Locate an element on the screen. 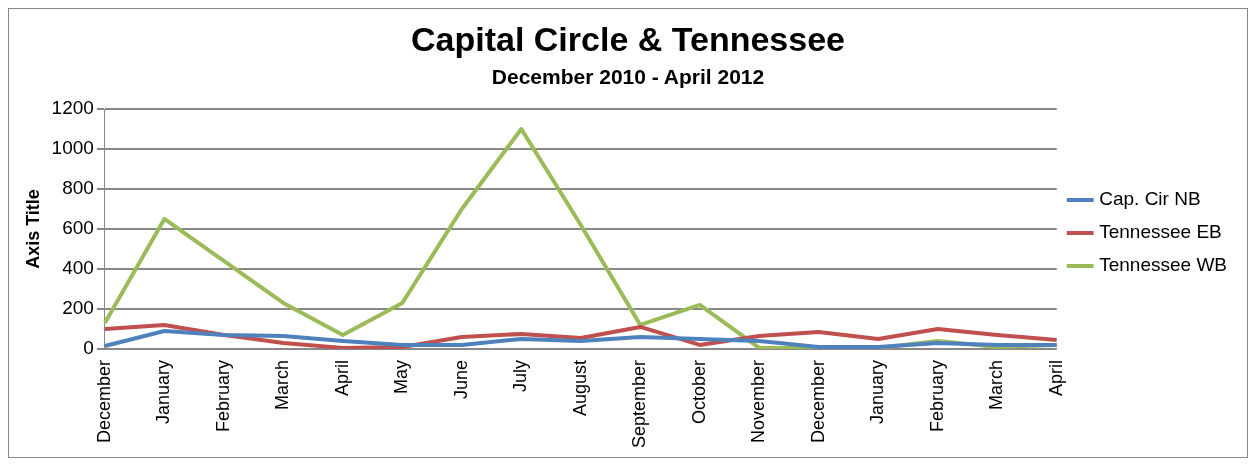  x-tick-label: October is located at coordinates (698, 391).